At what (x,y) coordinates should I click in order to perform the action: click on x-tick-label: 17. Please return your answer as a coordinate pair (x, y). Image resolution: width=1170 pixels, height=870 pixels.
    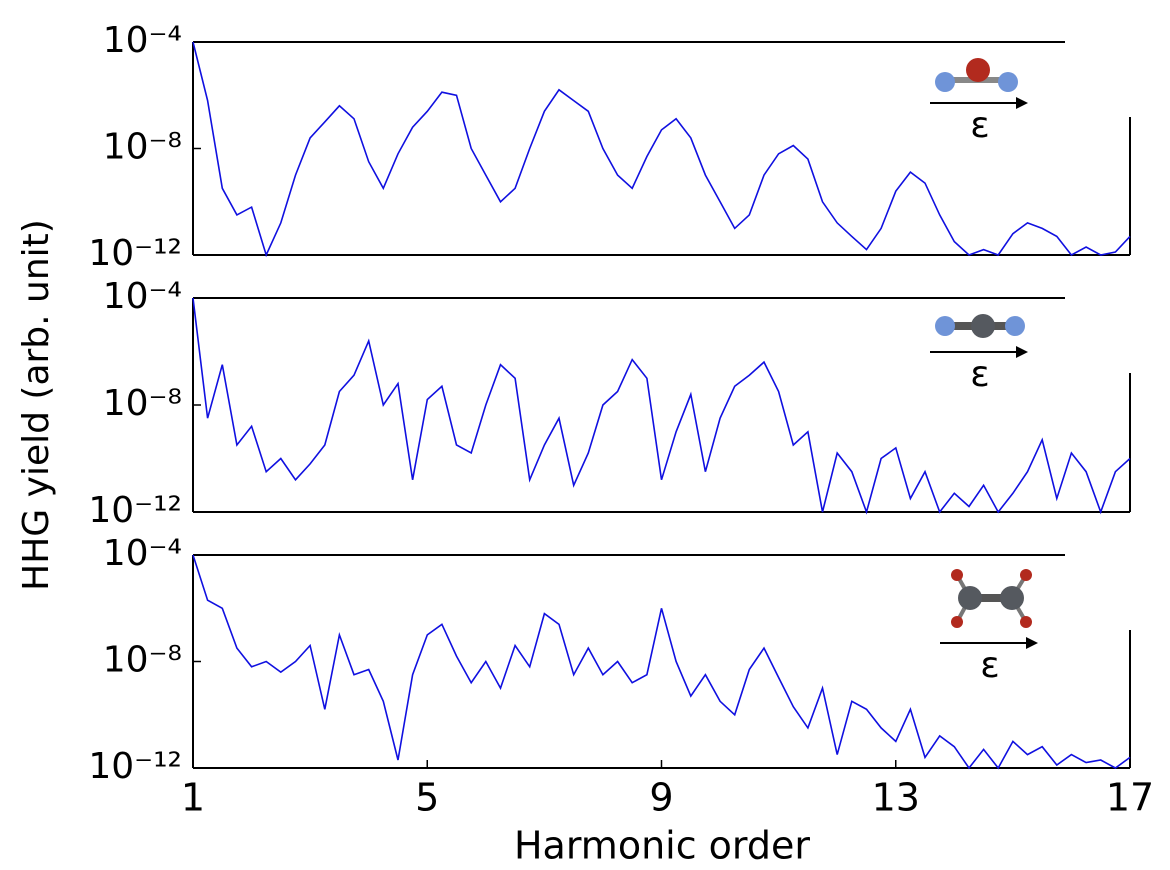
    Looking at the image, I should click on (1130, 798).